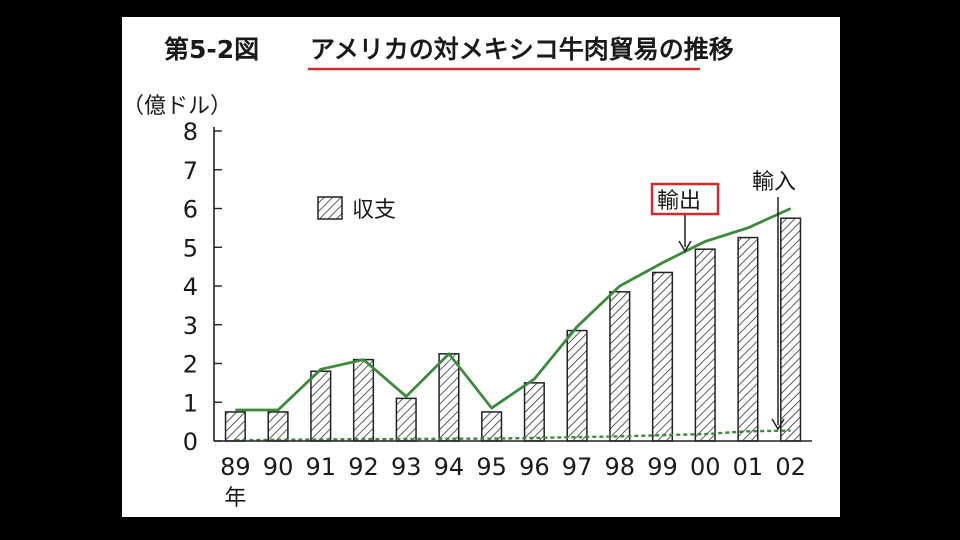  I want to click on annotation-export: 輸出, so click(685, 217).